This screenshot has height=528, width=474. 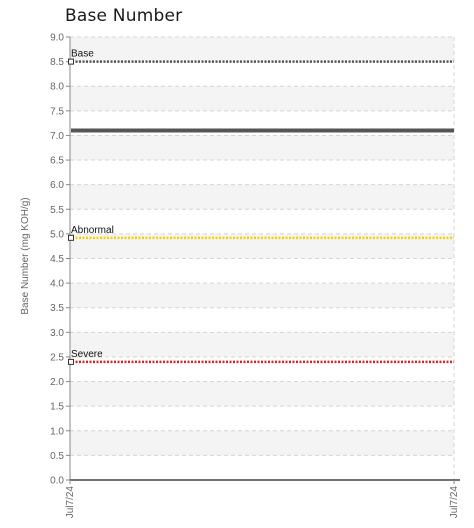 What do you see at coordinates (57, 333) in the screenshot?
I see `y-tick-label: 3.0` at bounding box center [57, 333].